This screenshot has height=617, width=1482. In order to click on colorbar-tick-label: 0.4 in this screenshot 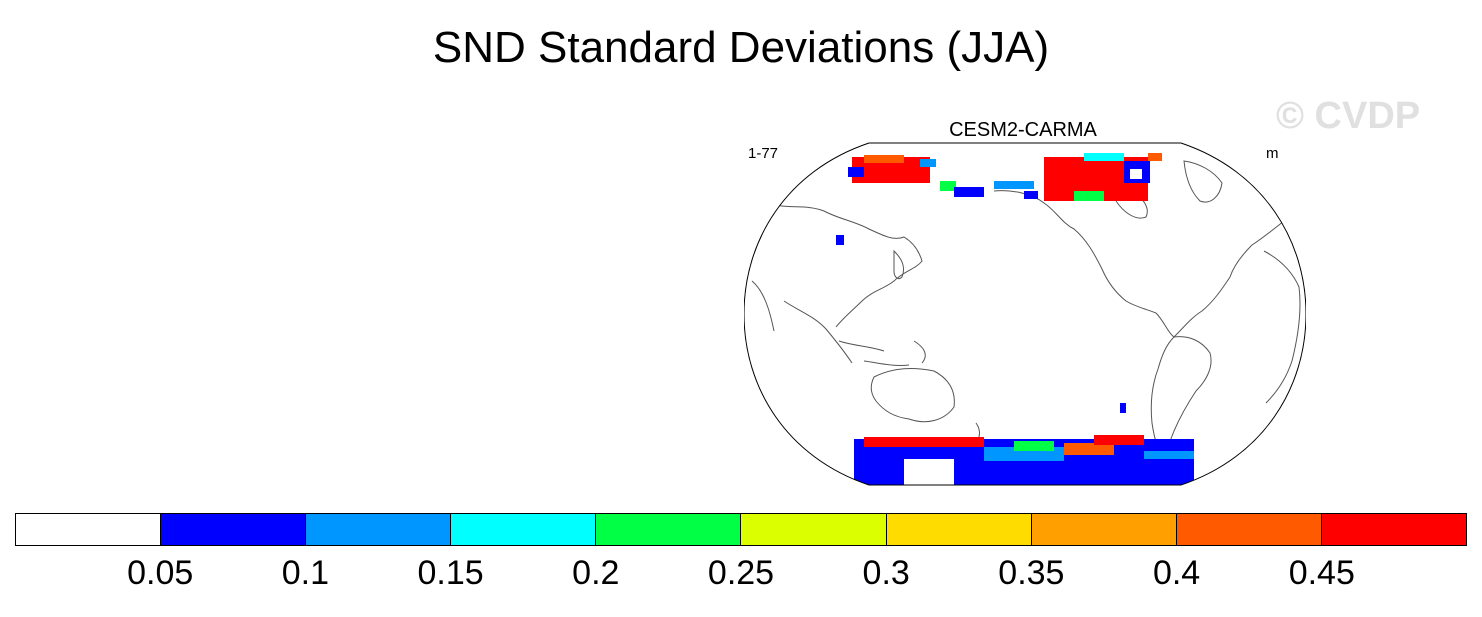, I will do `click(1176, 573)`.